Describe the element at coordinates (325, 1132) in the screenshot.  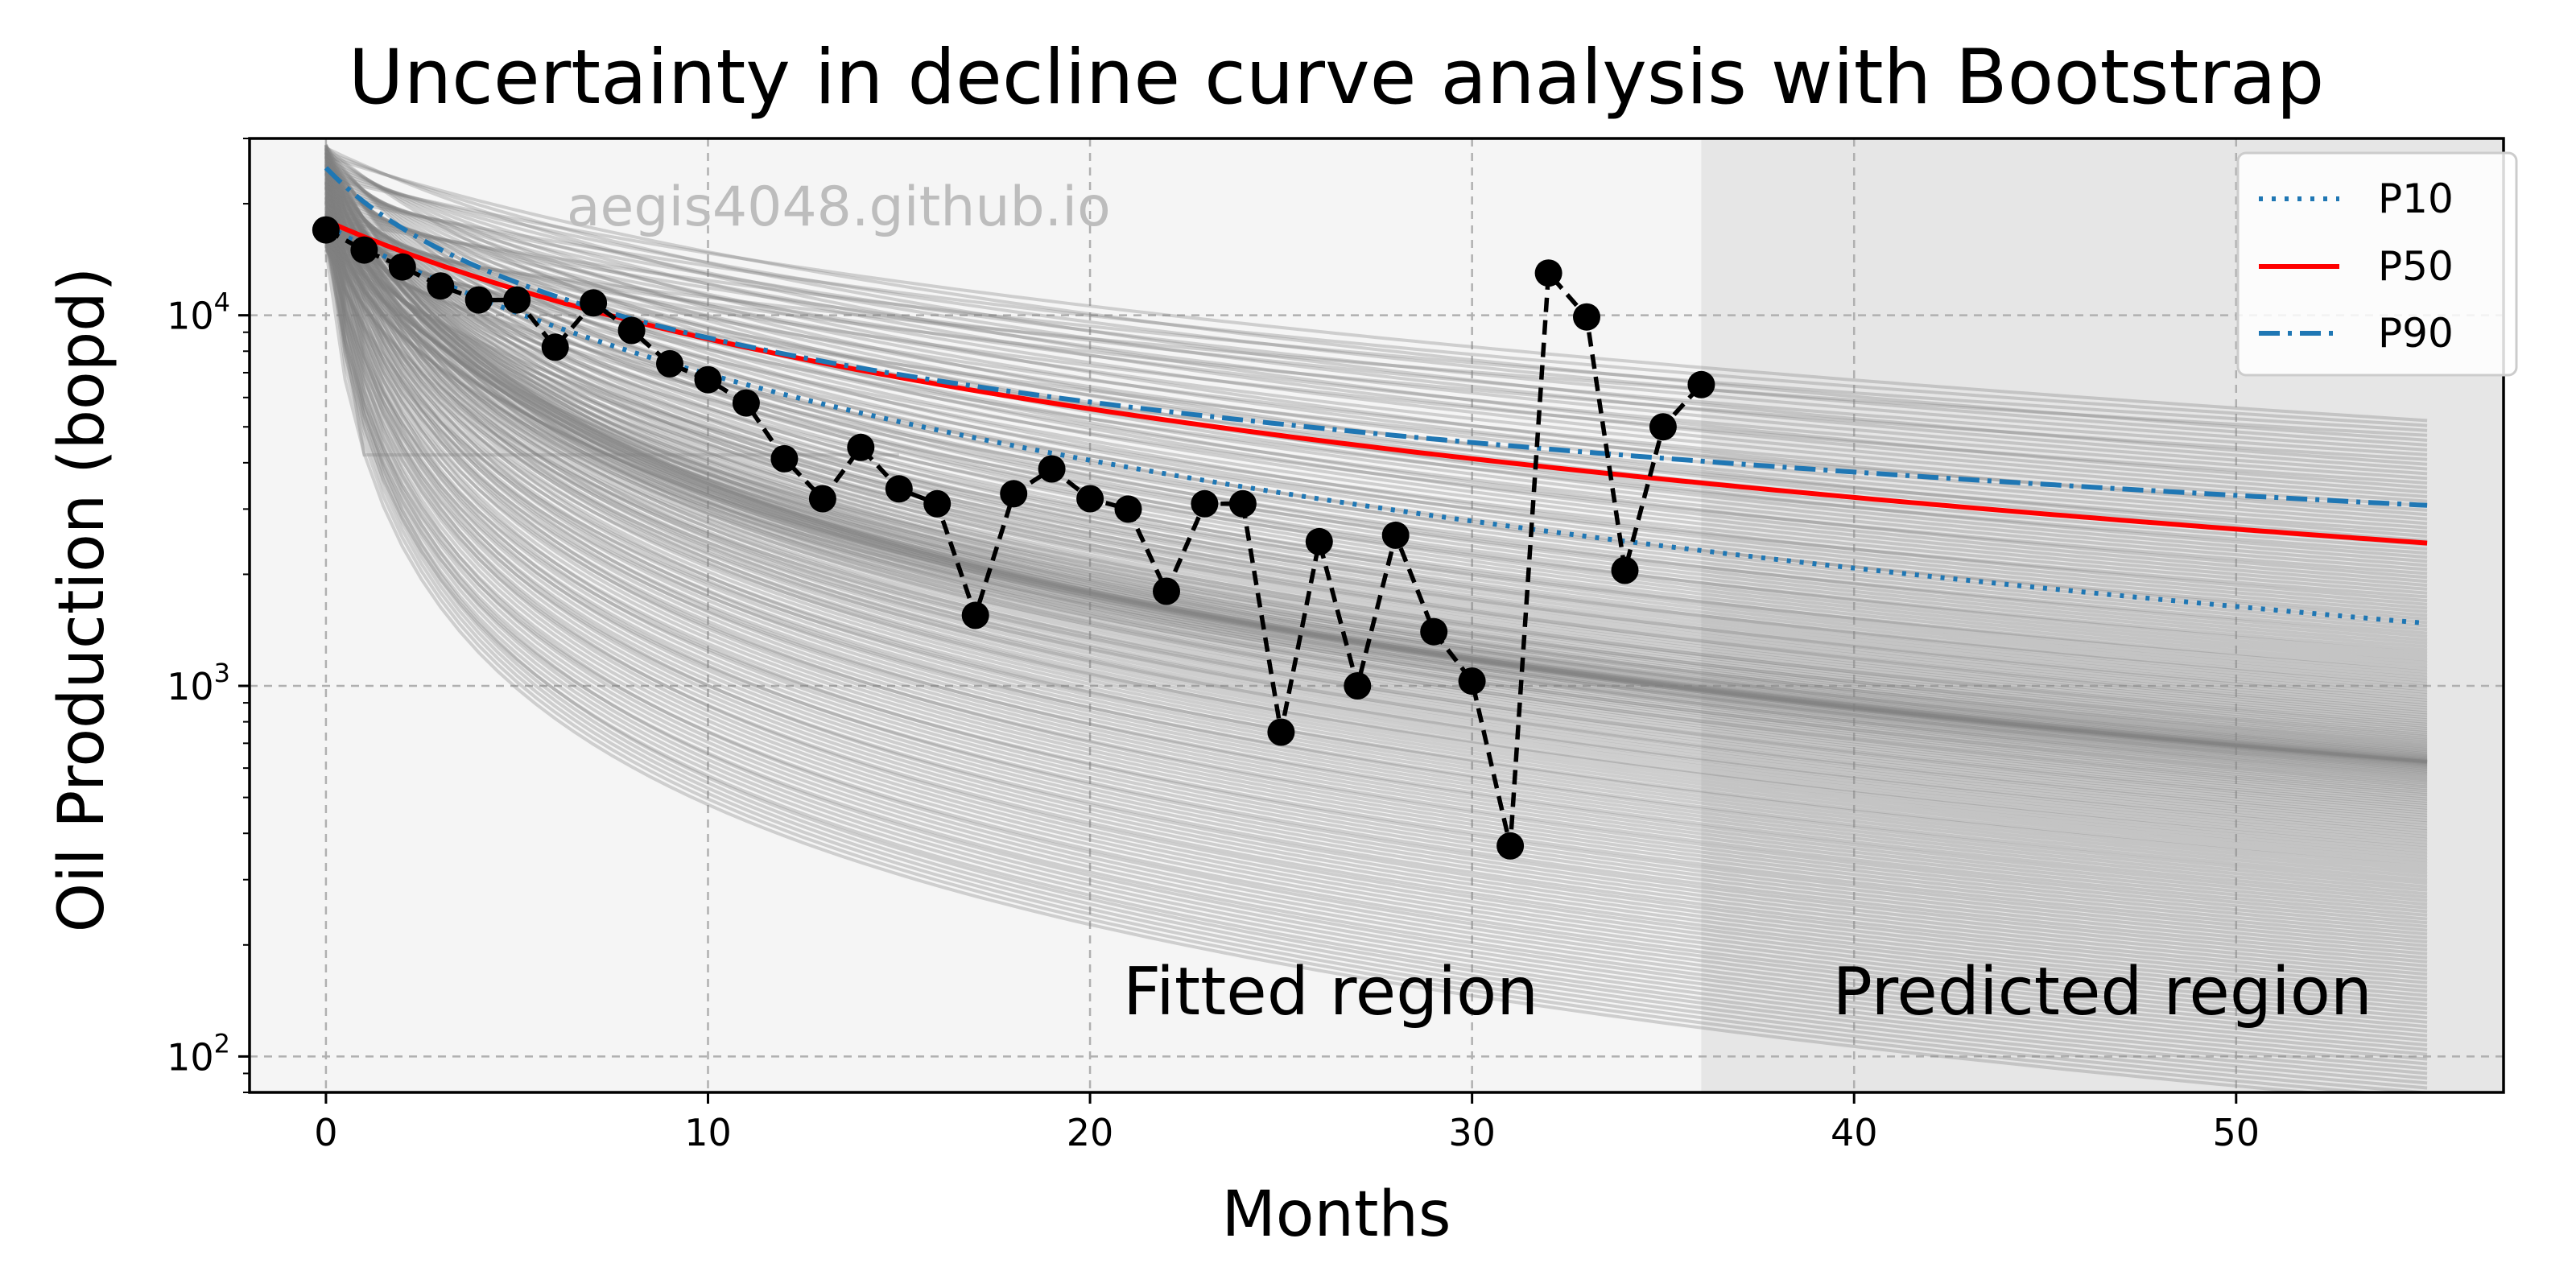
I see `x-tick-label: 0` at that location.